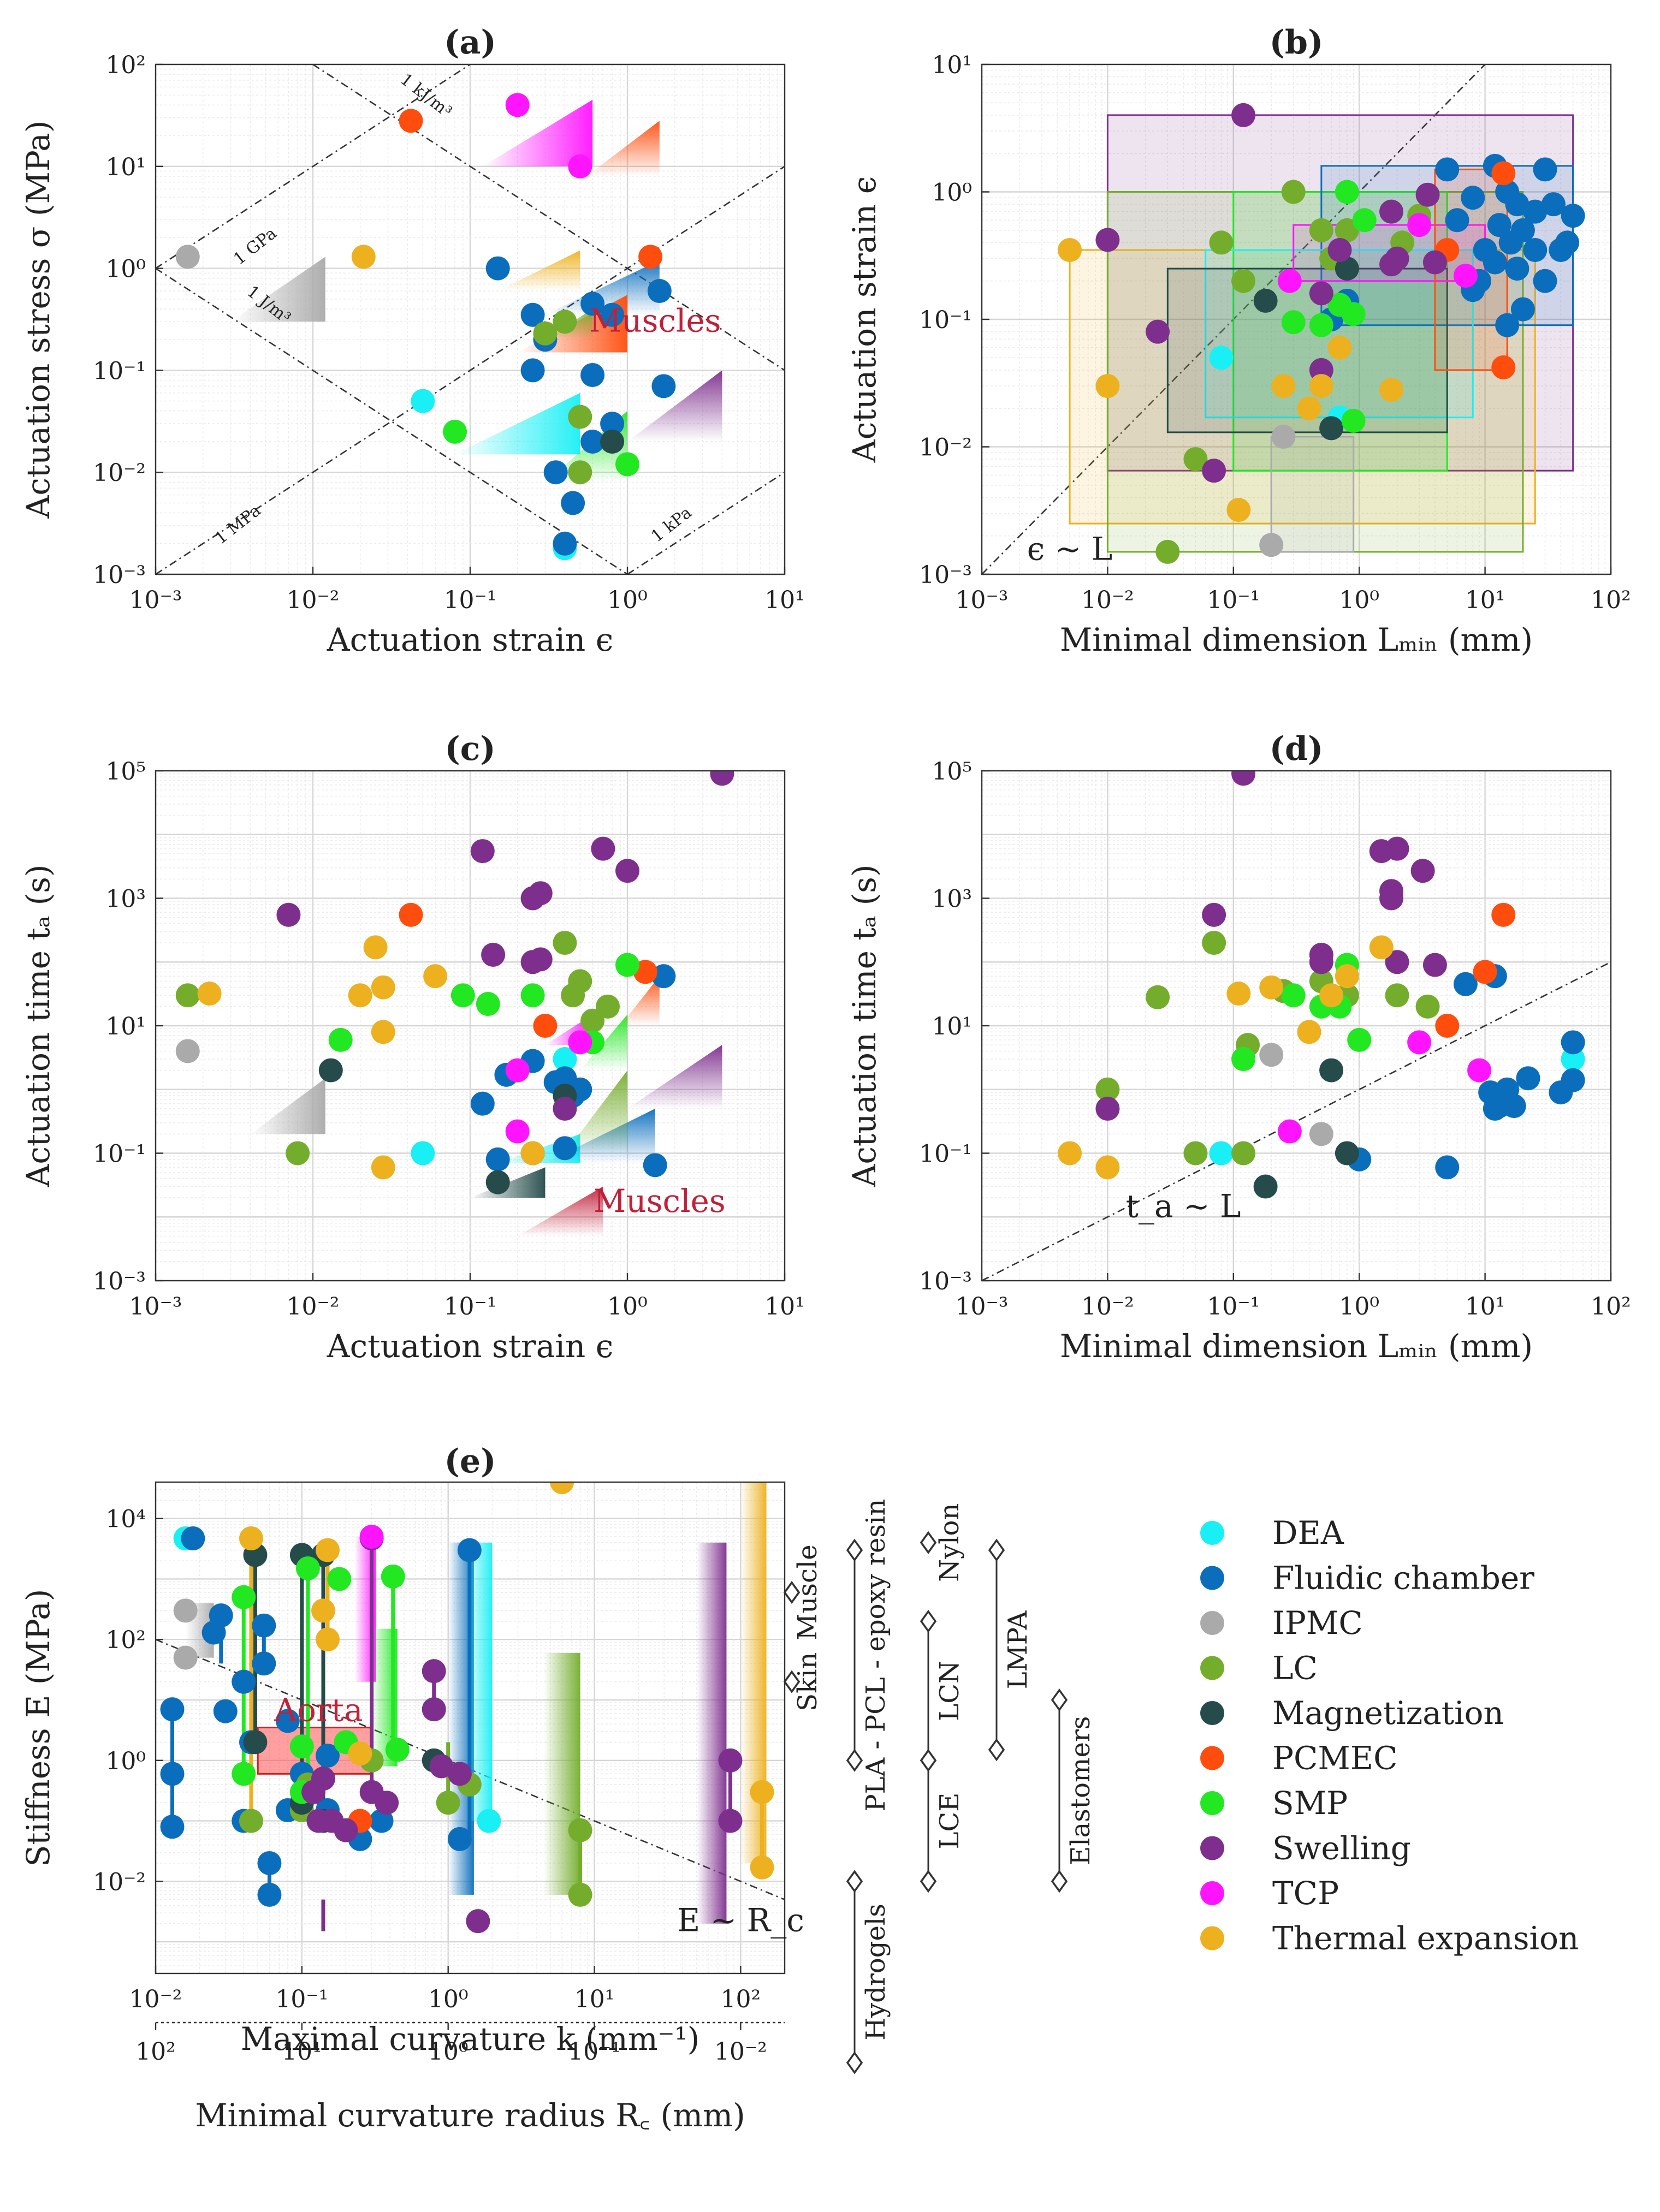 This screenshot has height=2212, width=1660. Describe the element at coordinates (868, 1972) in the screenshot. I see `material-class-hydrogels: Hydrogels` at that location.